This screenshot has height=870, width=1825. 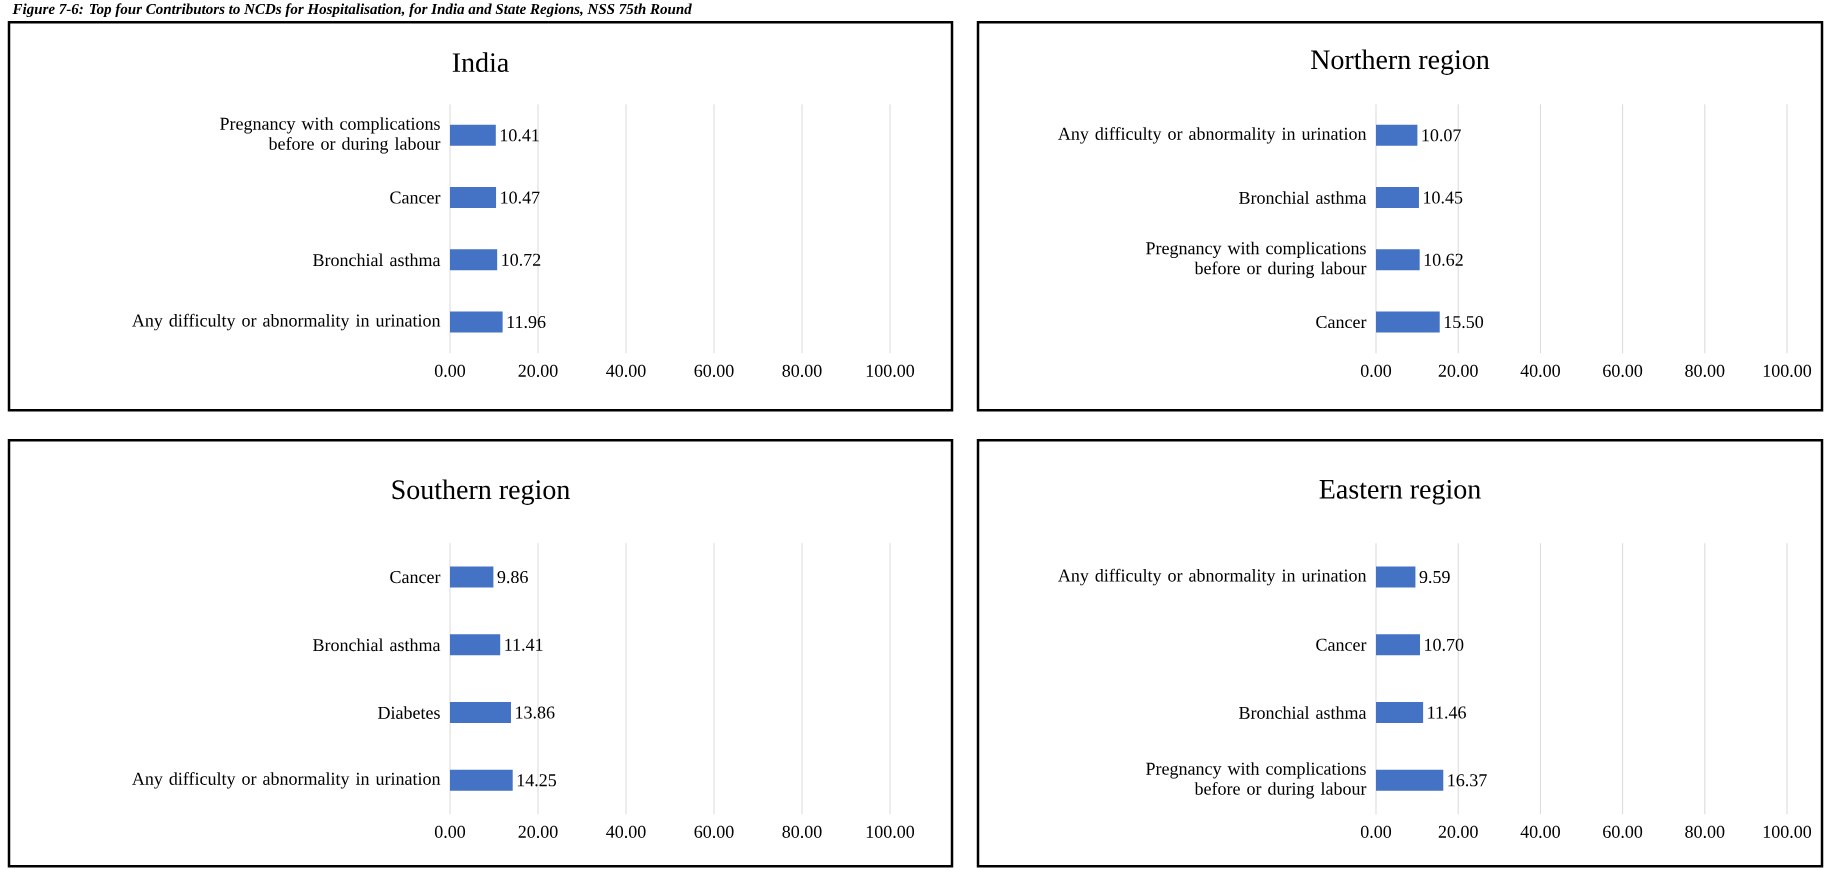 What do you see at coordinates (1443, 197) in the screenshot?
I see `data-label: 10.45` at bounding box center [1443, 197].